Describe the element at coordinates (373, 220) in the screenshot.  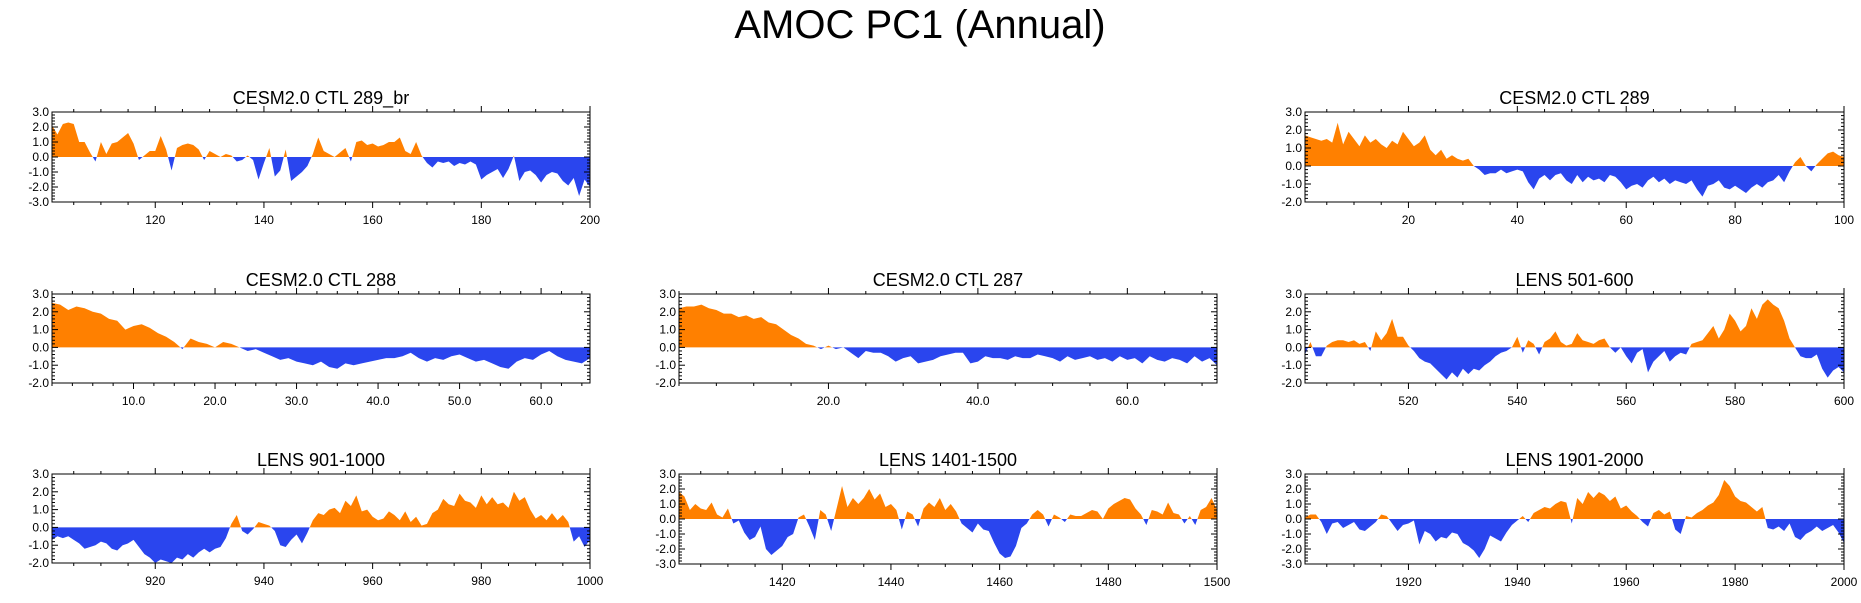
I see `x-tick-label: 160` at that location.